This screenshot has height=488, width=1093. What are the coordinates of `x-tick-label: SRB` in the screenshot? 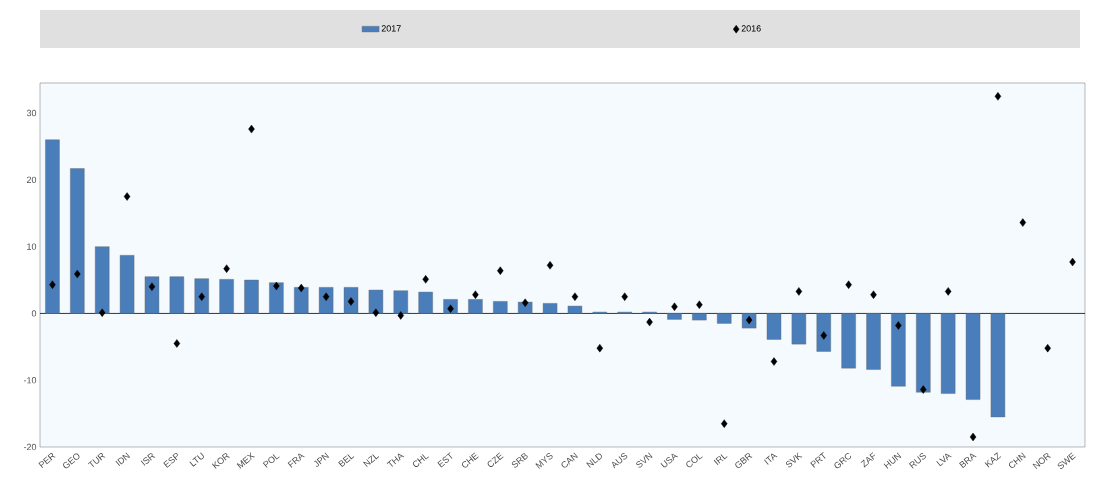 It's located at (519, 460).